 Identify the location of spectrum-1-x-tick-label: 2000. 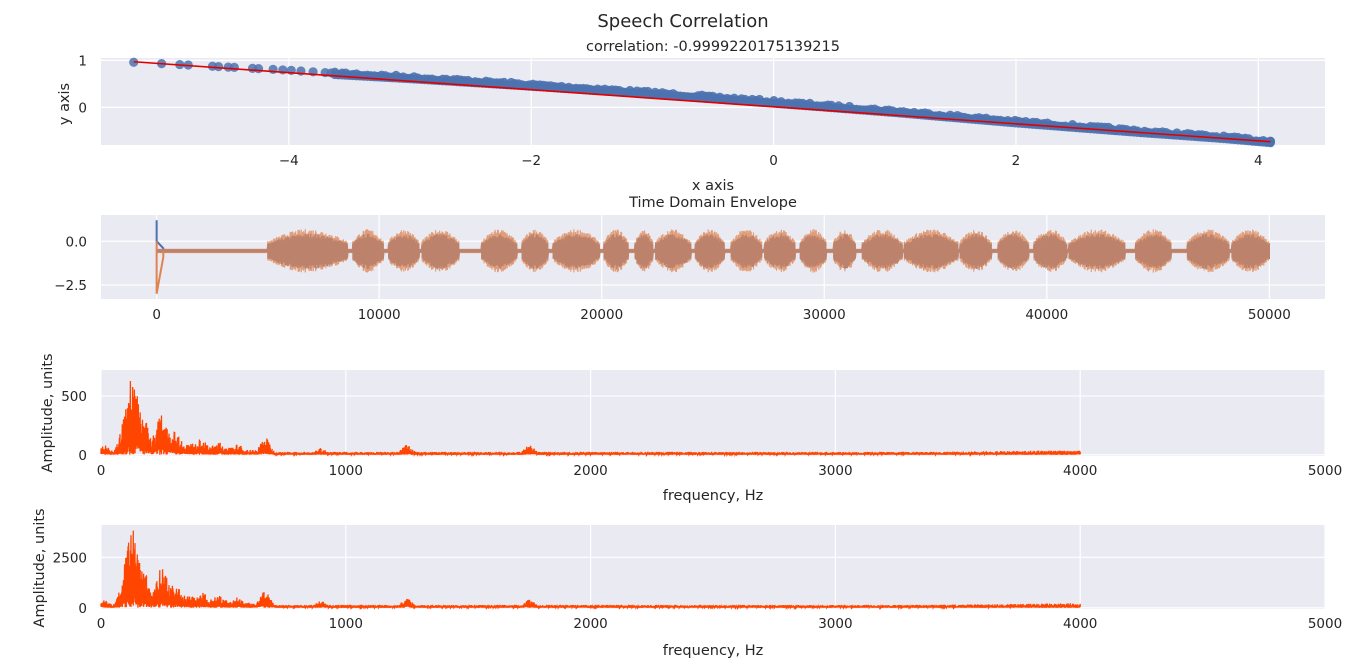
(590, 471).